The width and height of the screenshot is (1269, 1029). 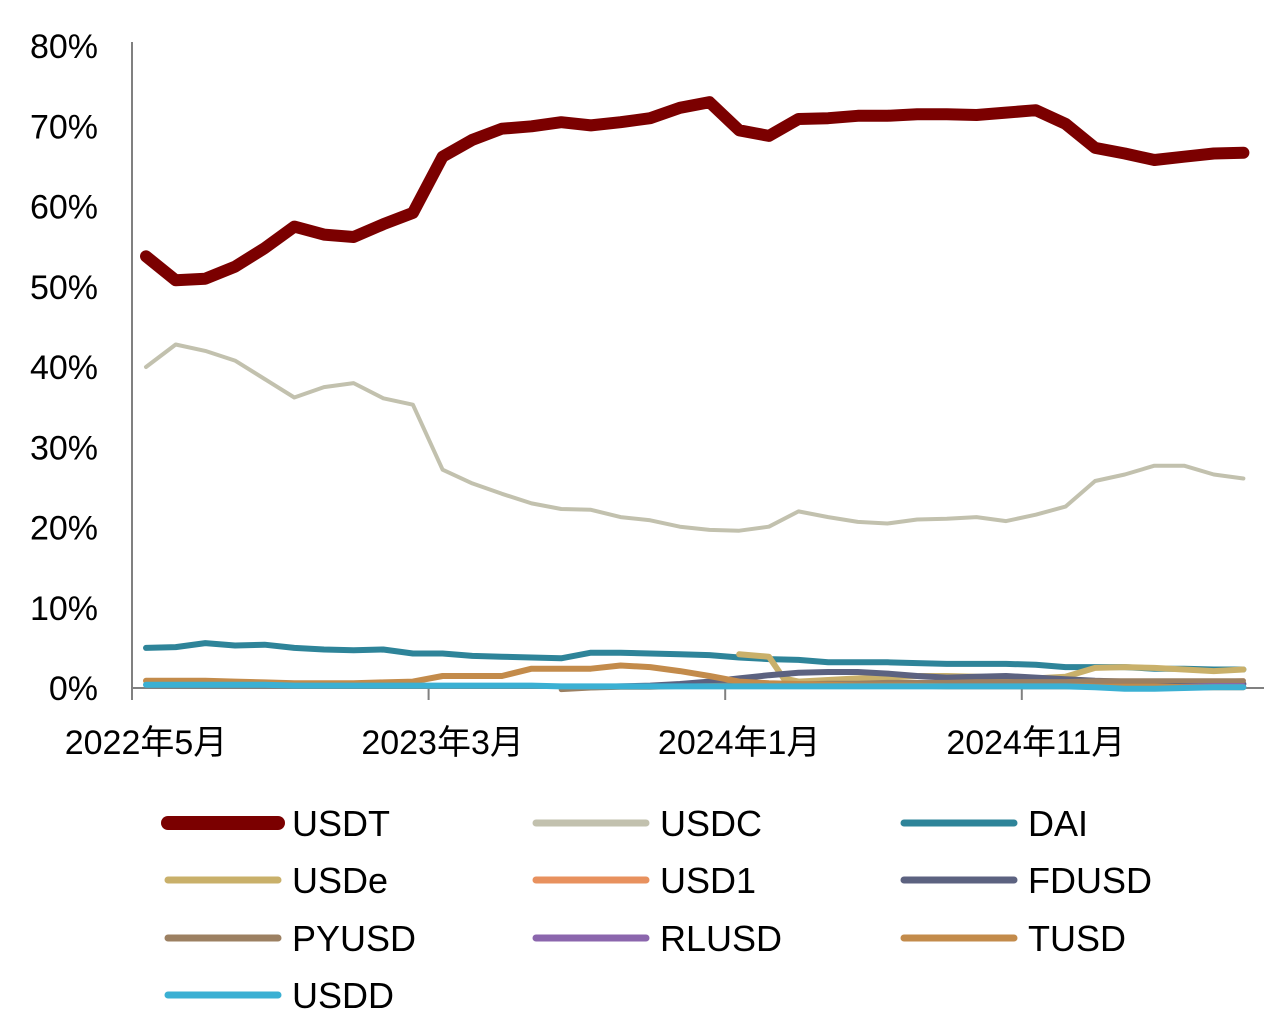 I want to click on y-tick-label: 40%, so click(x=64, y=368).